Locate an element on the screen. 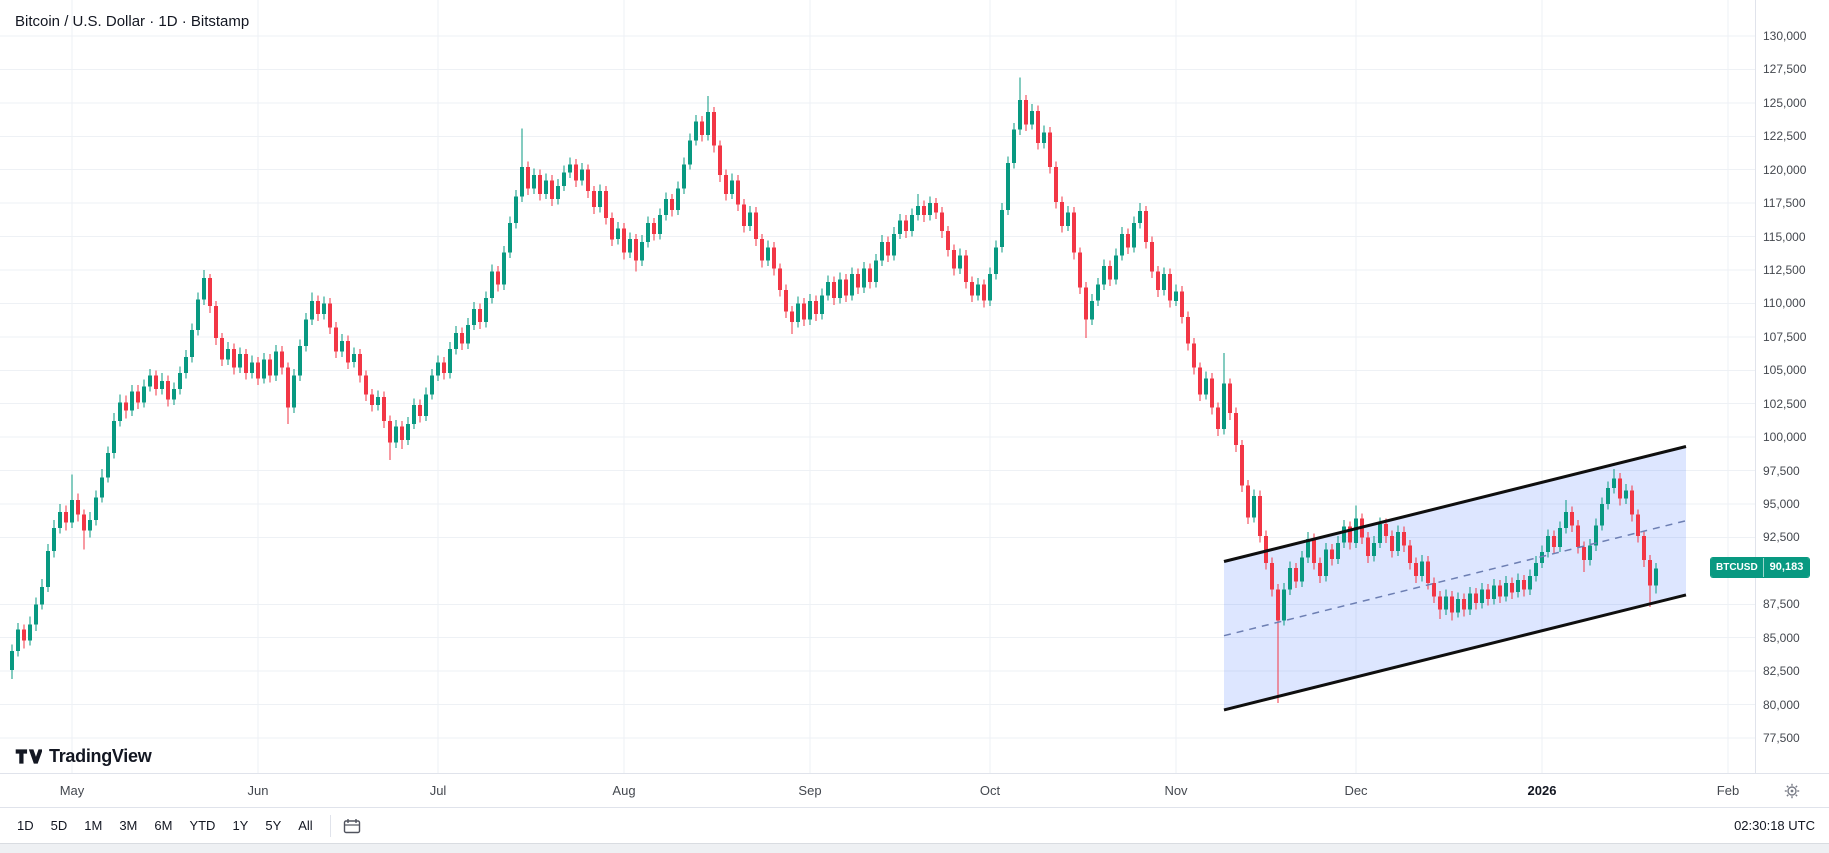 The image size is (1829, 853). tradingview-logo-icon is located at coordinates (28, 756).